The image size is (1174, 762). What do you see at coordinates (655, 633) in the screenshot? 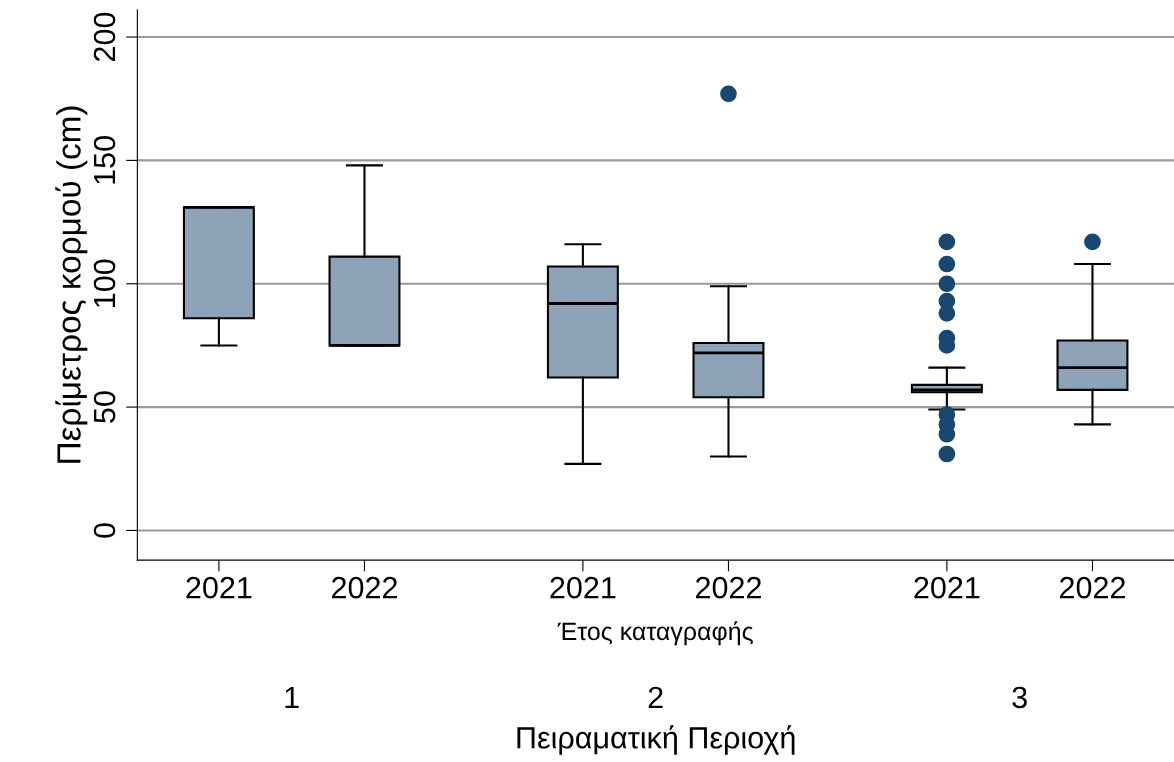
I see `x-axis-title: Έτος καταγραφής` at bounding box center [655, 633].